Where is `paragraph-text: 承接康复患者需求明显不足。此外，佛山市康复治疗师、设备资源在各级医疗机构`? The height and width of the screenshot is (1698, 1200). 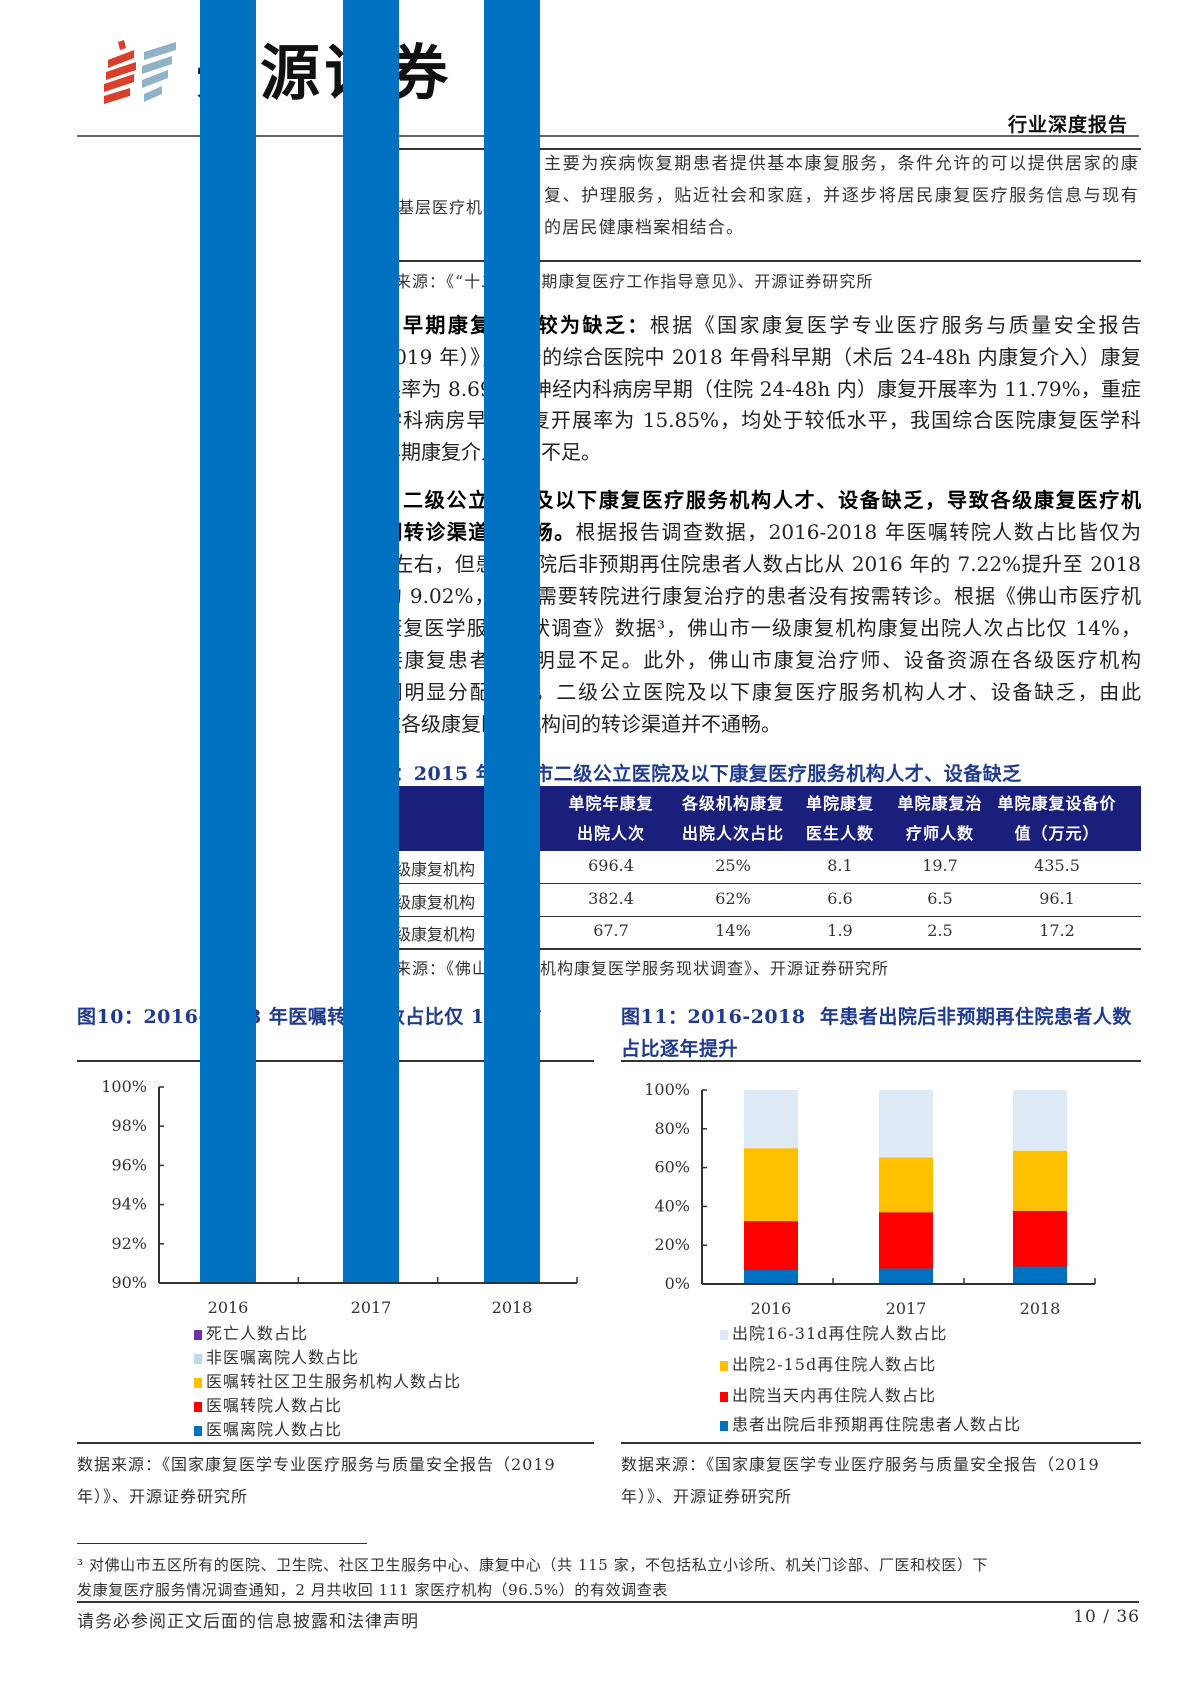
paragraph-text: 承接康复患者需求明显不足。此外，佛山市康复治疗师、设备资源在各级医疗机构 is located at coordinates (751, 660).